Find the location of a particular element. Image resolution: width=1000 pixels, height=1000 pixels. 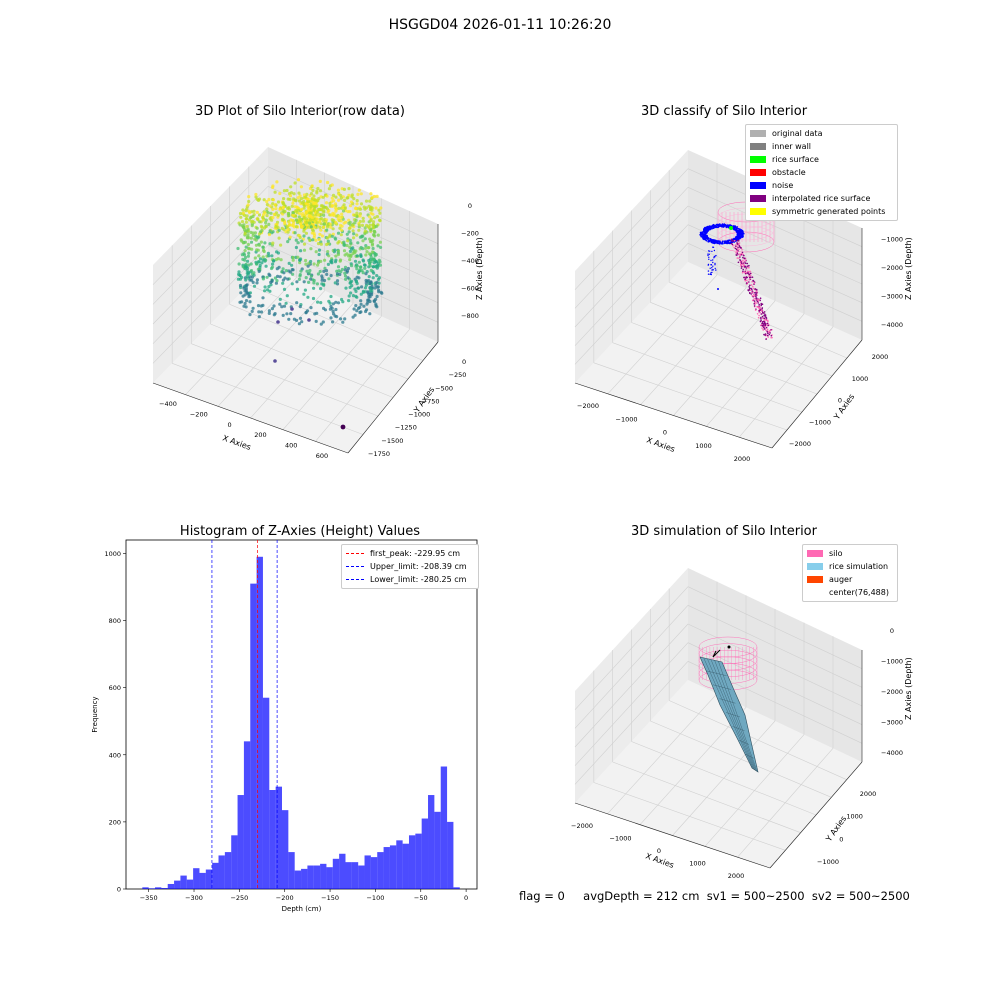

panel2-y-tick-label: 0 is located at coordinates (840, 401).